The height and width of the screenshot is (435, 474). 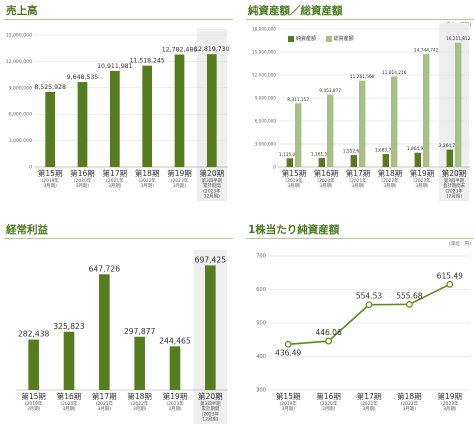 I want to click on sales-title: 売上高, so click(x=118, y=11).